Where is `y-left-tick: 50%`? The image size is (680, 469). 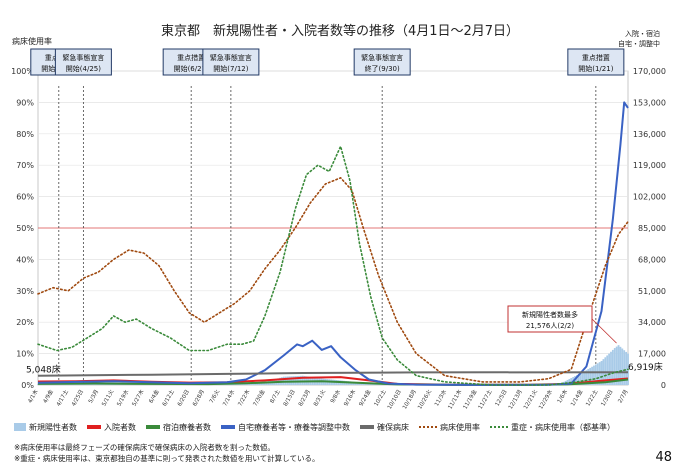 y-left-tick: 50% is located at coordinates (25, 228).